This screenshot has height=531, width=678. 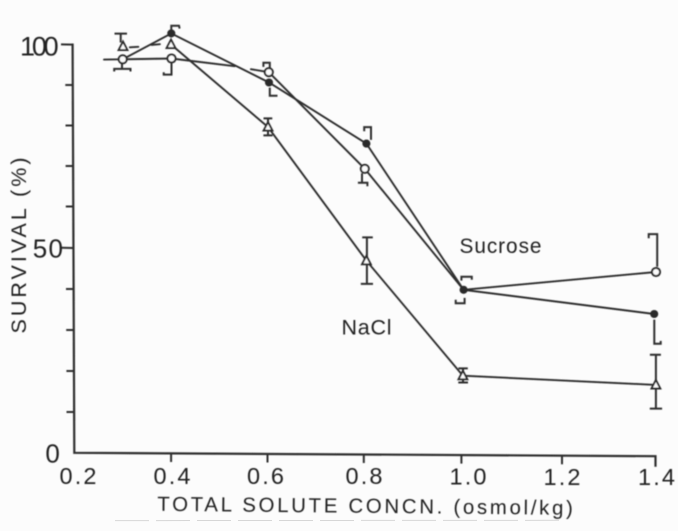 I want to click on svg-text: SURVIVAL (%), so click(x=19, y=246).